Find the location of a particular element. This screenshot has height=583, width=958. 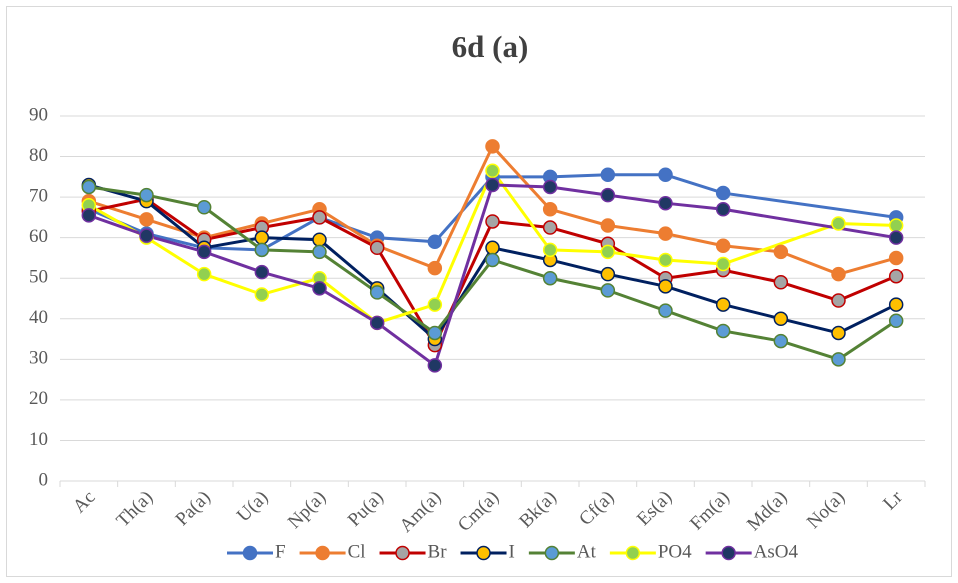

legend-label: F is located at coordinates (280, 551).